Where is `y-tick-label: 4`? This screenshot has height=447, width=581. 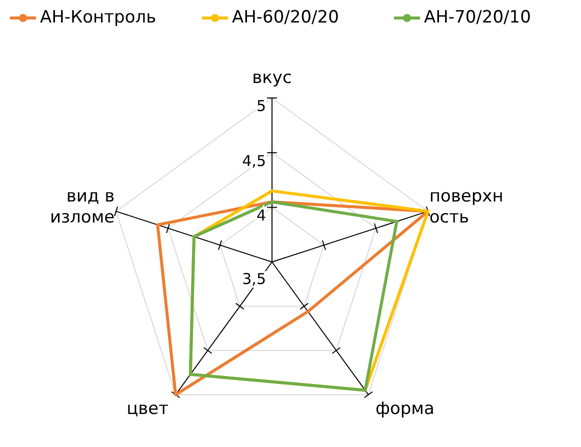
y-tick-label: 4 is located at coordinates (261, 215).